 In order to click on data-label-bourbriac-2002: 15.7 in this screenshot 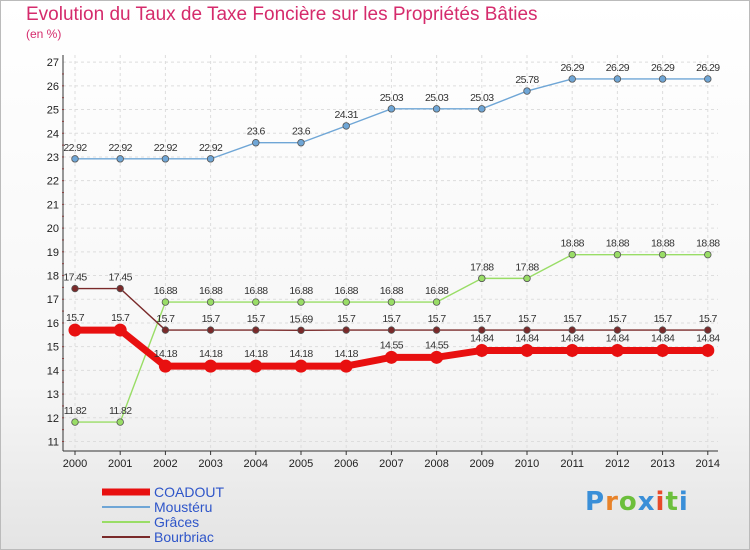, I will do `click(165, 319)`.